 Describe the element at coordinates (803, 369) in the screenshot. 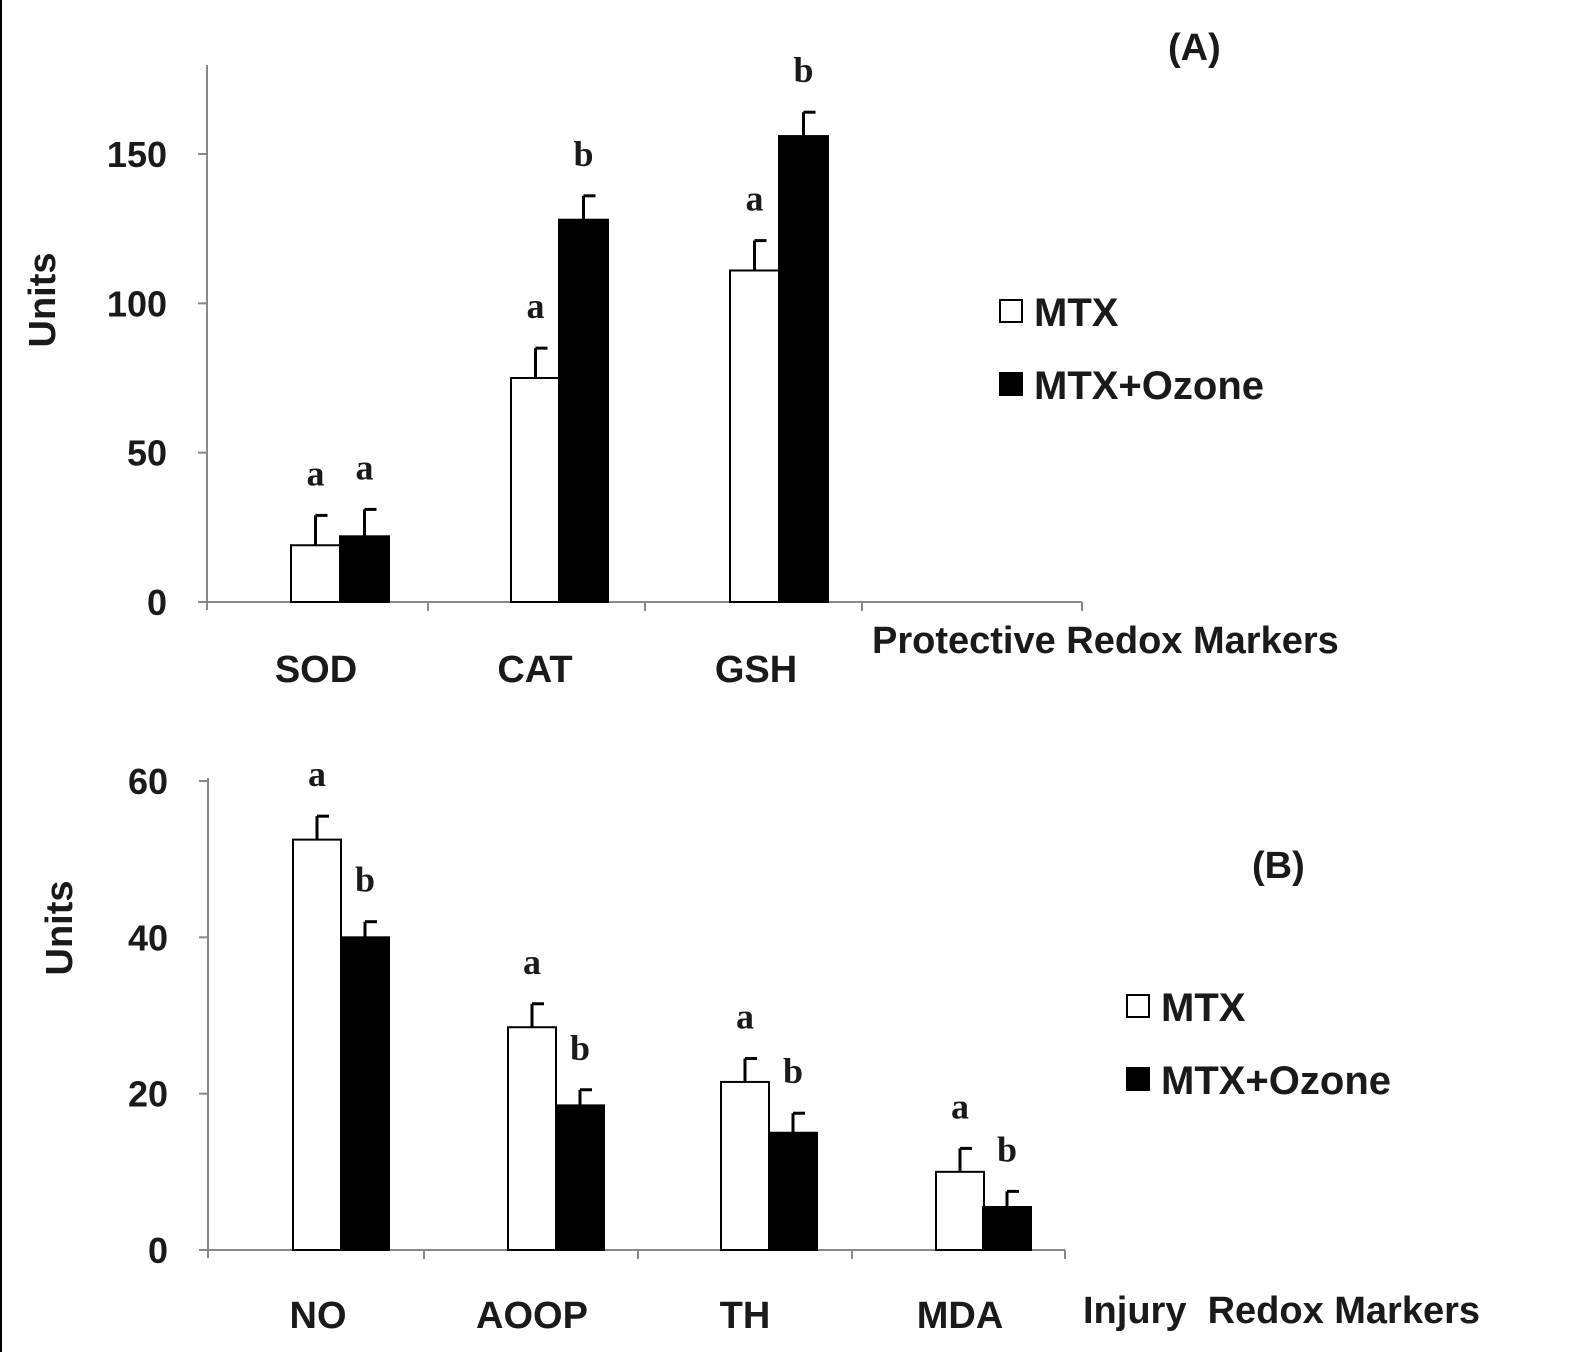

I see `panel-a-bar-gsh-mtx-ozone` at that location.